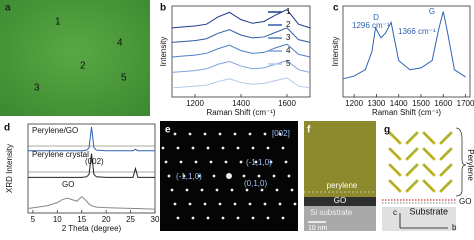  What do you see at coordinates (57, 219) in the screenshot?
I see `x-tick-label: 10` at bounding box center [57, 219].